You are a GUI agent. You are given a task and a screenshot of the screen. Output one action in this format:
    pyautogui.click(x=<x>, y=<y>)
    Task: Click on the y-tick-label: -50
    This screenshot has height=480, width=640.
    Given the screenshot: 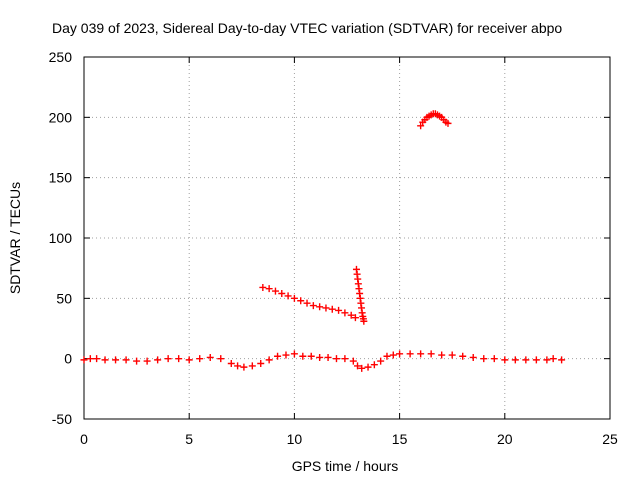 What is the action you would take?
    pyautogui.click(x=62, y=419)
    